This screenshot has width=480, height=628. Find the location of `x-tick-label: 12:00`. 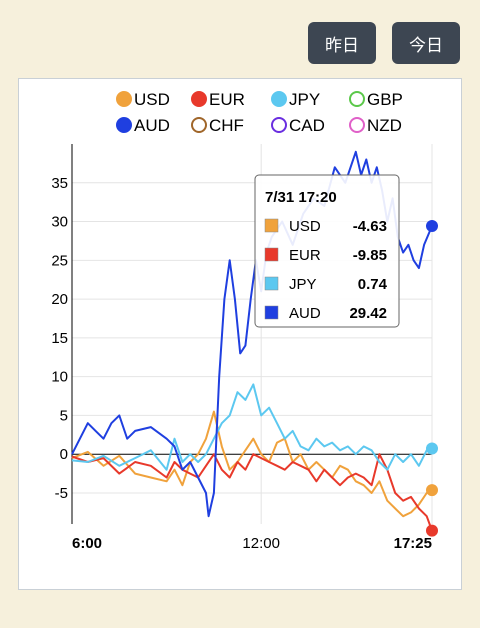

x-tick-label: 12:00 is located at coordinates (261, 543).